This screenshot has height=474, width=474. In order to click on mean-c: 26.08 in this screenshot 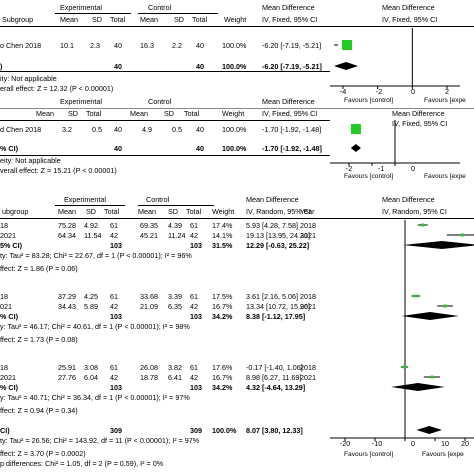, I will do `click(149, 367)`.